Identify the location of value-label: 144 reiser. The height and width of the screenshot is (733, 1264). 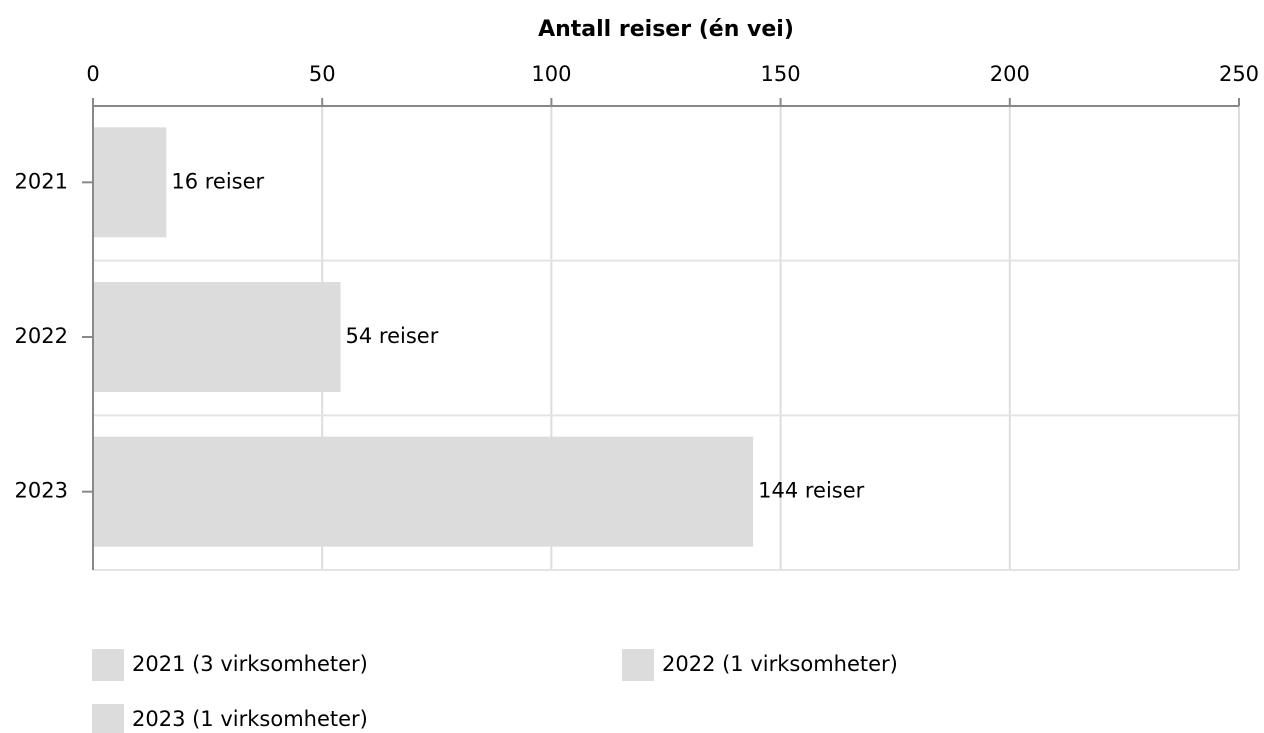
(811, 491).